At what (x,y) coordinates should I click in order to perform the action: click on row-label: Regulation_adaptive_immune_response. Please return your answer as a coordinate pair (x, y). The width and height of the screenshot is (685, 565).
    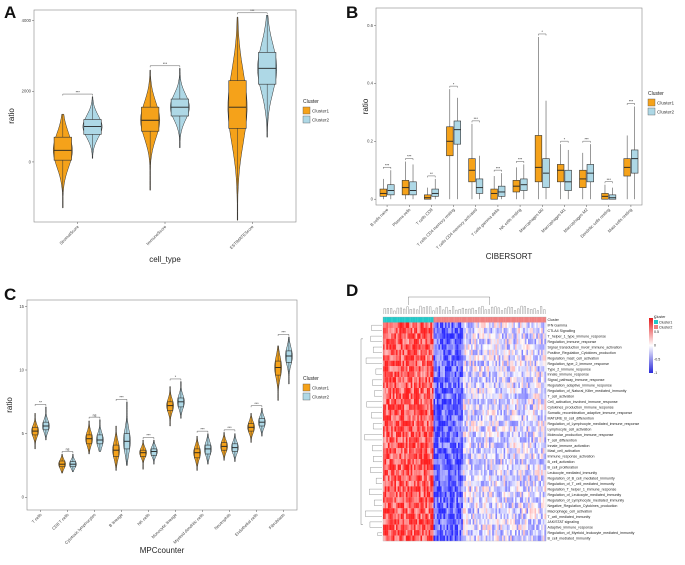
    Looking at the image, I should click on (580, 386).